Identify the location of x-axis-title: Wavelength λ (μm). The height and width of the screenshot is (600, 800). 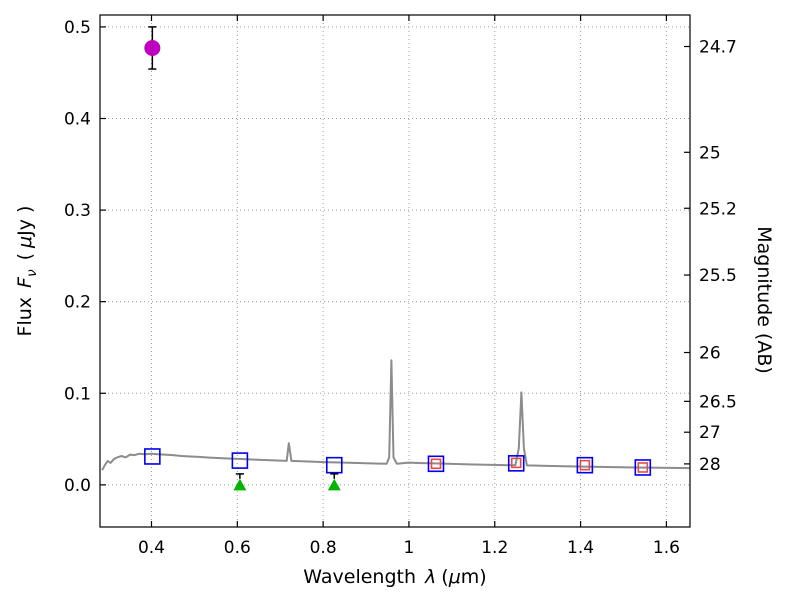
(394, 577).